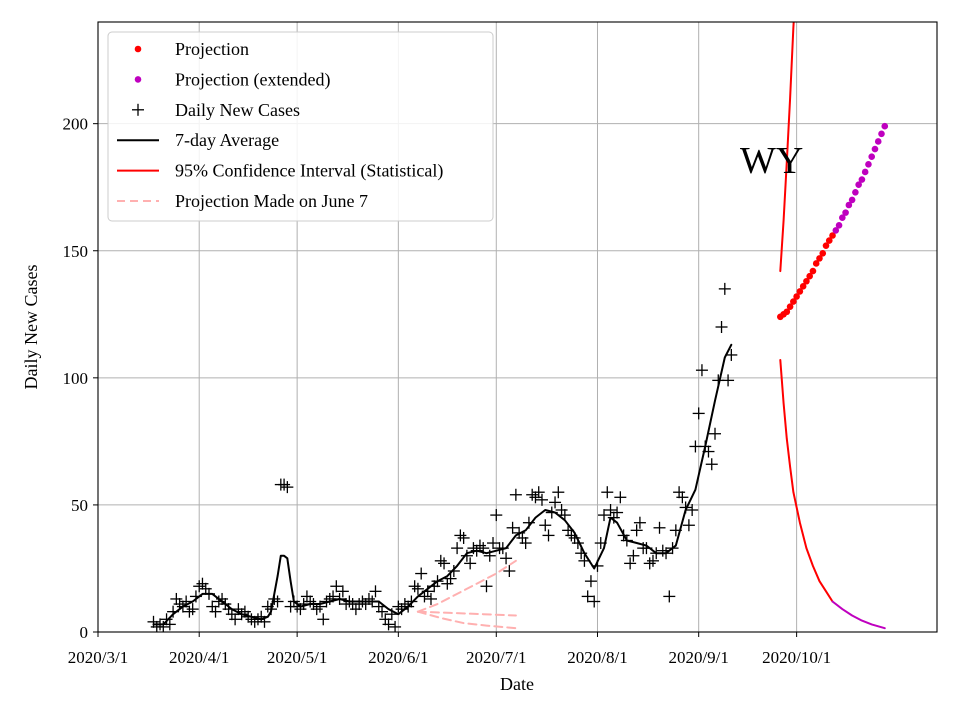  I want to click on projection-legend-label: Projection, so click(212, 49).